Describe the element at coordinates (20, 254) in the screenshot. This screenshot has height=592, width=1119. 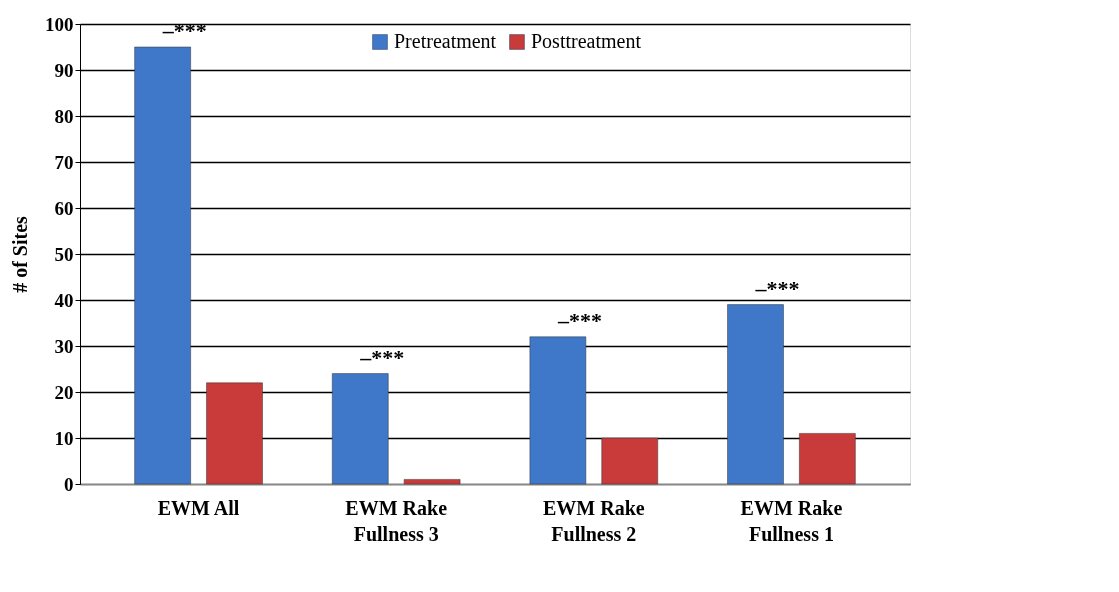
I see `y-axis-title: # of Sites` at that location.